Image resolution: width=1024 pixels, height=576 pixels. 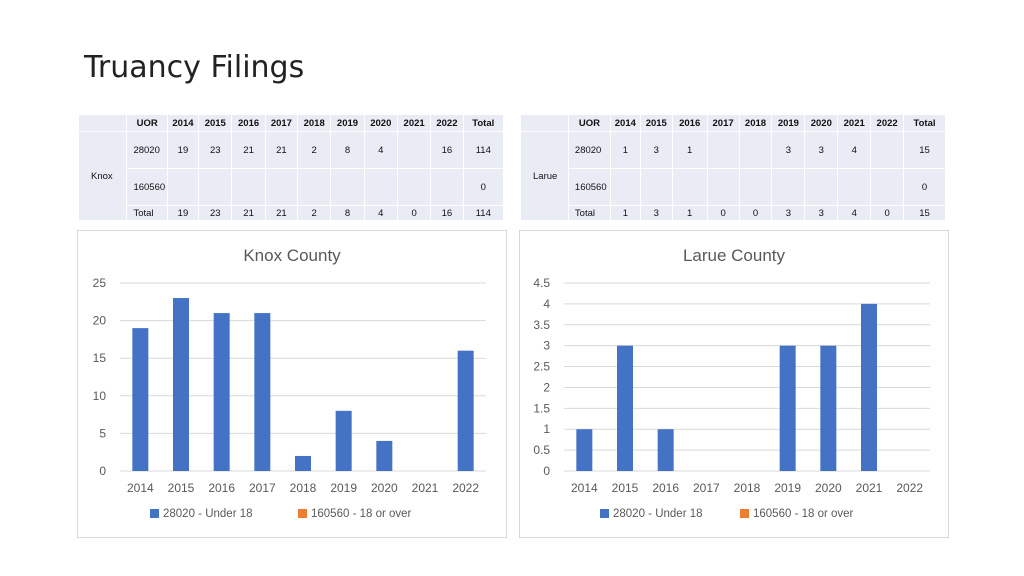 I want to click on table-cell: 21, so click(x=248, y=150).